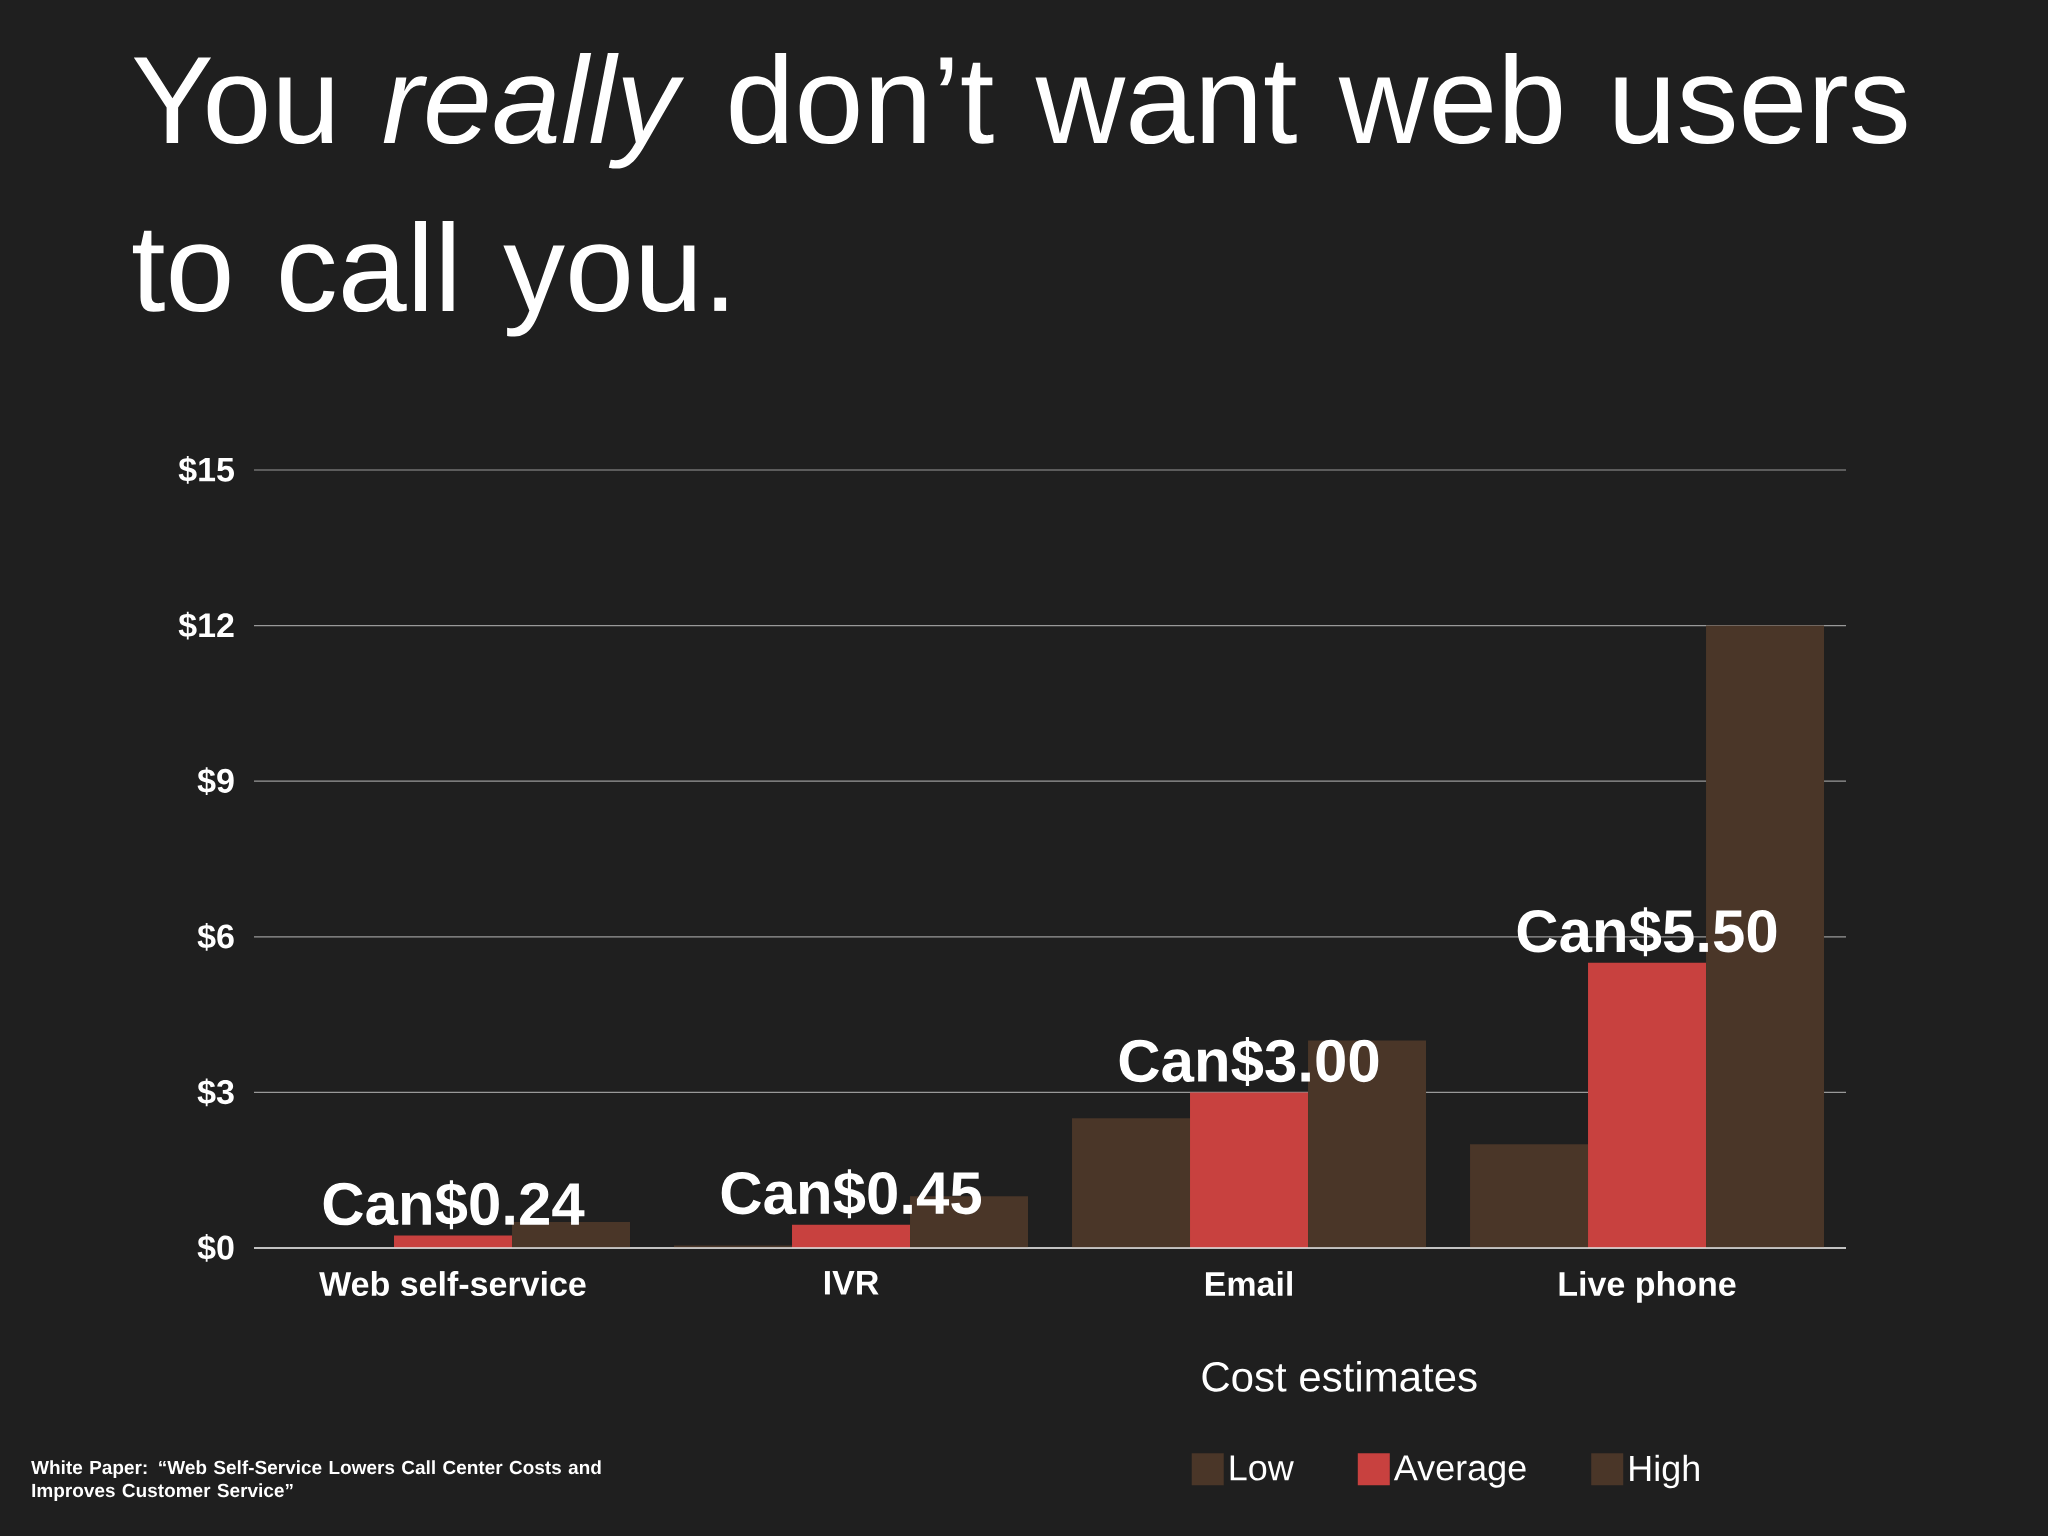 This screenshot has height=1536, width=2048. What do you see at coordinates (316, 1480) in the screenshot?
I see `text: White Paper: “Web Self-Service Lowers Call Center Costs and Improves Customer Service”` at bounding box center [316, 1480].